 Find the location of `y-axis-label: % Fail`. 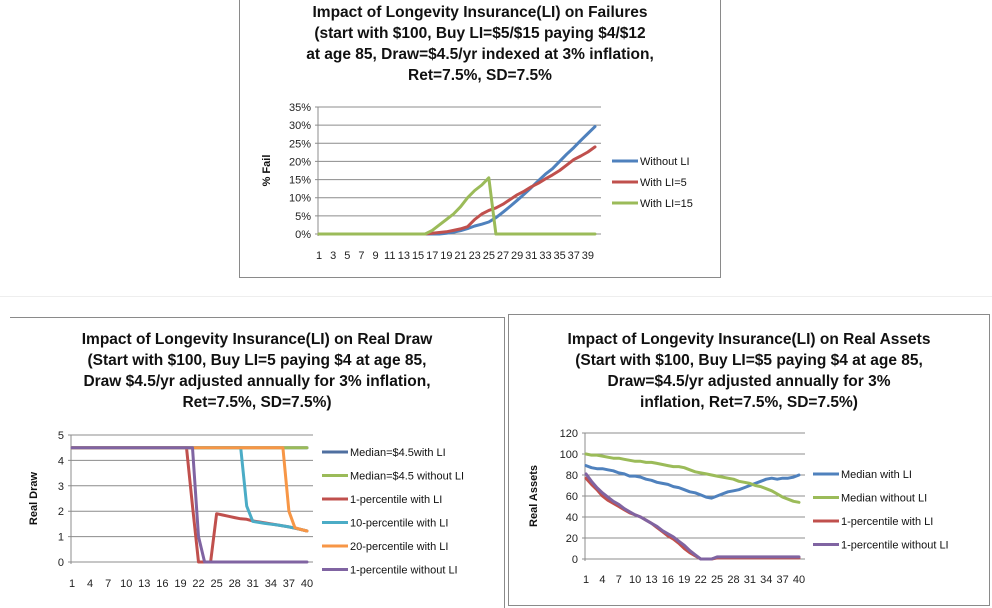

y-axis-label: % Fail is located at coordinates (267, 171).